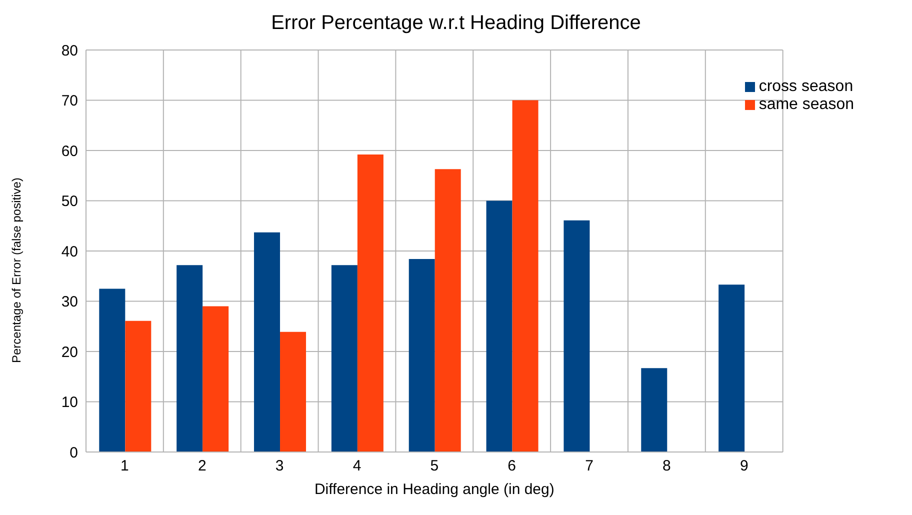  What do you see at coordinates (124, 466) in the screenshot?
I see `x-tick-label: 1` at bounding box center [124, 466].